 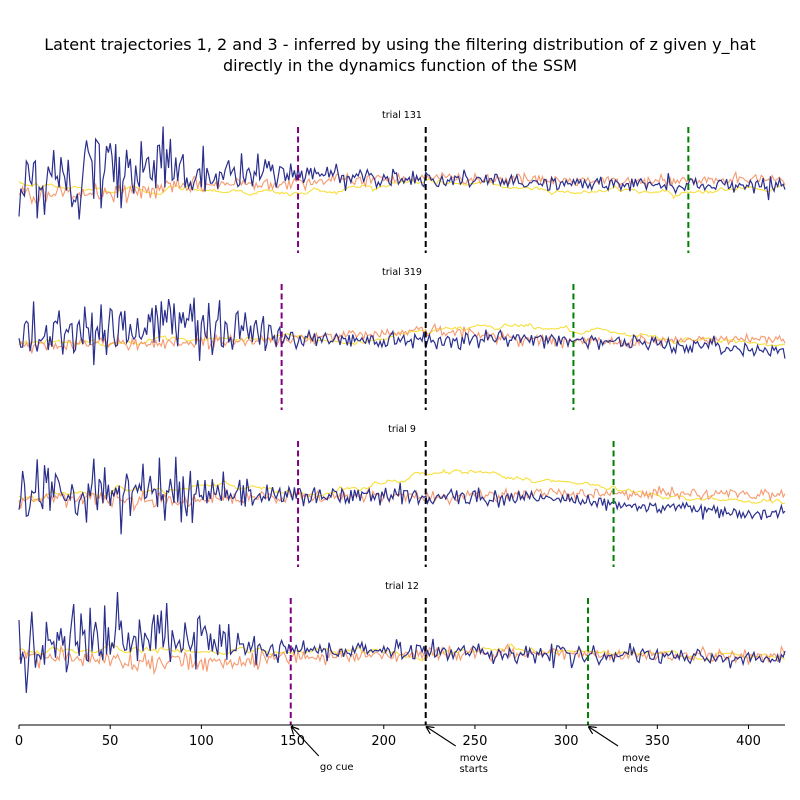 I want to click on annotation-text: starts, so click(x=473, y=769).